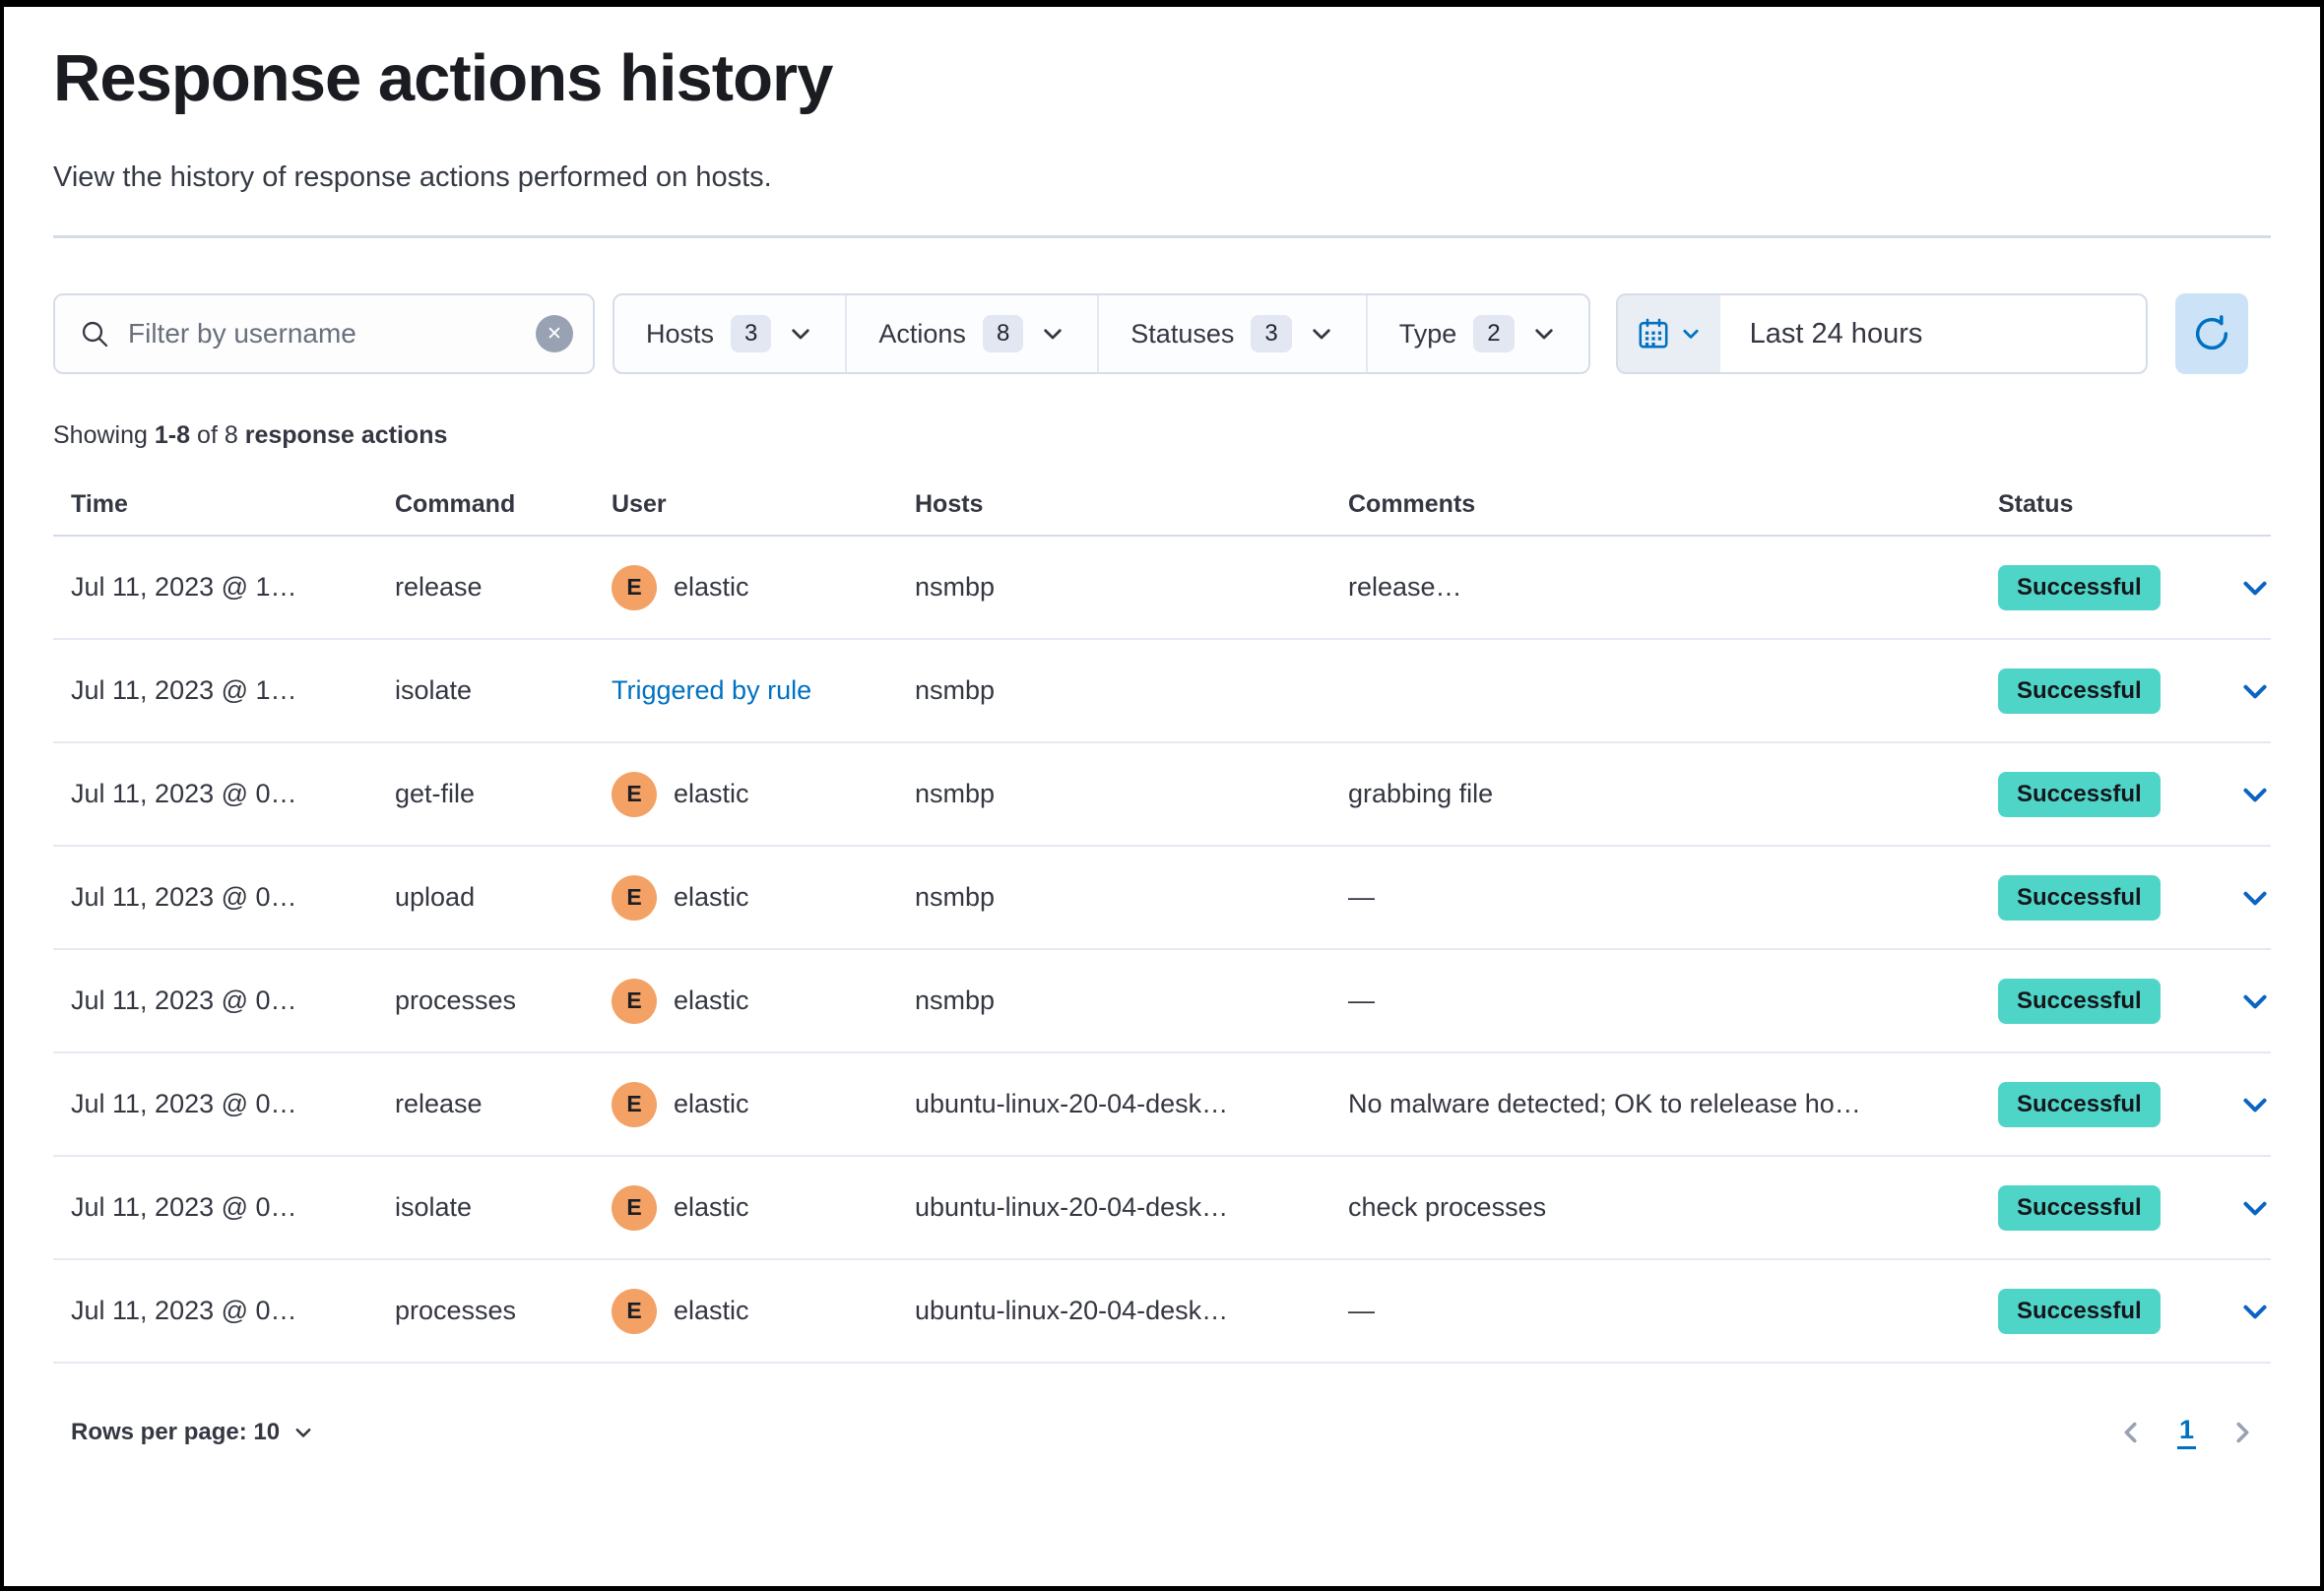 The image size is (2324, 1591). I want to click on table-footer: Rows per page: 10 1, so click(1162, 1432).